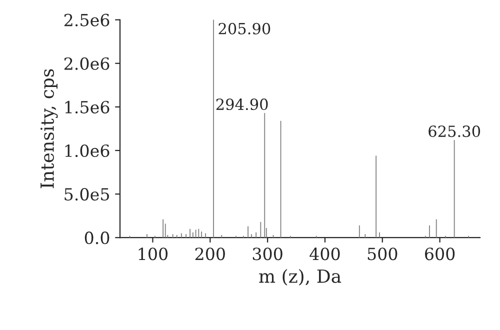 The height and width of the screenshot is (330, 500). What do you see at coordinates (267, 254) in the screenshot?
I see `x-tick-label: 300` at bounding box center [267, 254].